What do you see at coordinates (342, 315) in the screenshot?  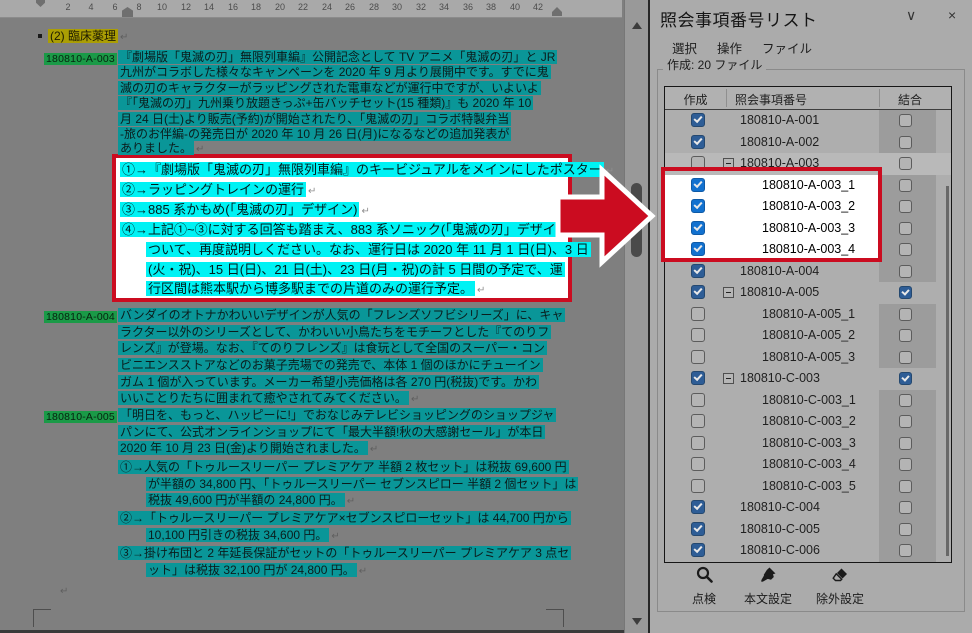 I see `doc-line: バンダイのオトナかわいいデザインが人気の「フレンズソフビシリーズ」に、キャ` at bounding box center [342, 315].